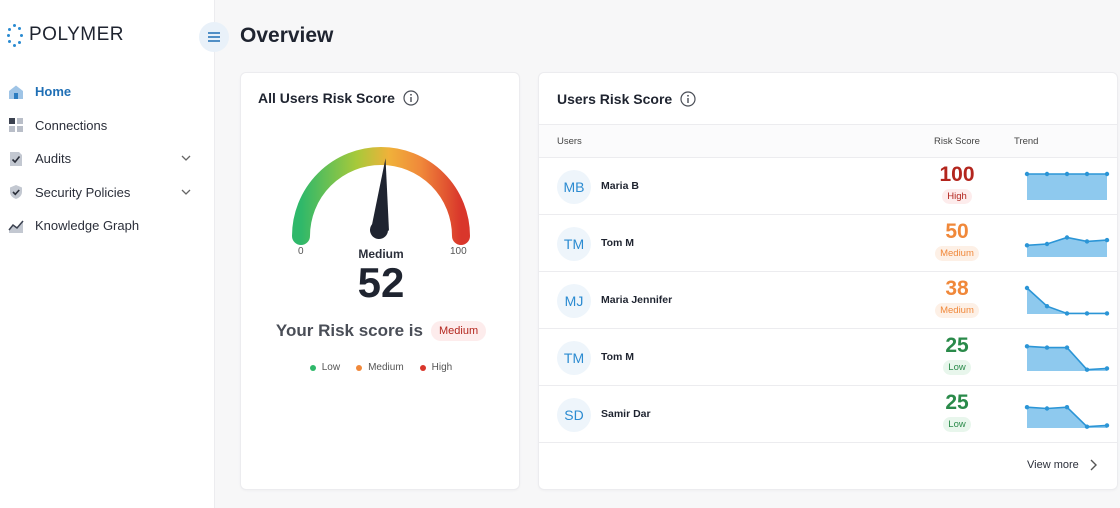  I want to click on column-header-risk-score: Risk Score, so click(957, 141).